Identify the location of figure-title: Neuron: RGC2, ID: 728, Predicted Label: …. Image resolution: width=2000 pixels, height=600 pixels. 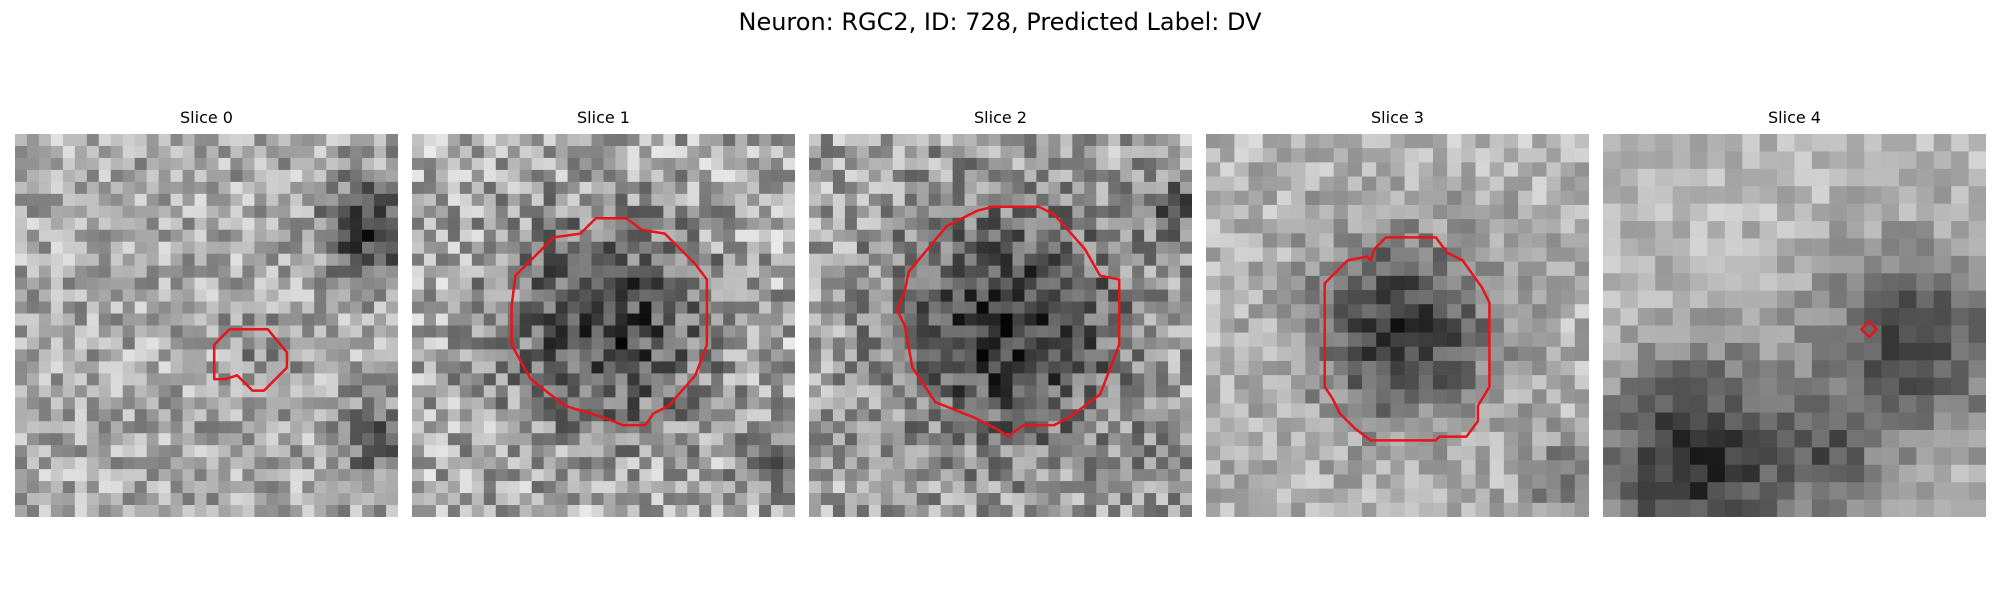
(1000, 22).